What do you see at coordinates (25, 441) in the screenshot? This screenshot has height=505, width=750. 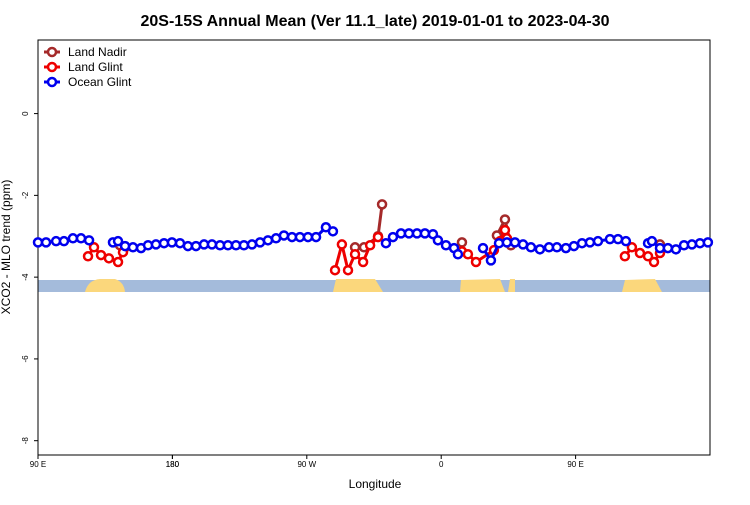 I see `y-tick-label: -8` at bounding box center [25, 441].